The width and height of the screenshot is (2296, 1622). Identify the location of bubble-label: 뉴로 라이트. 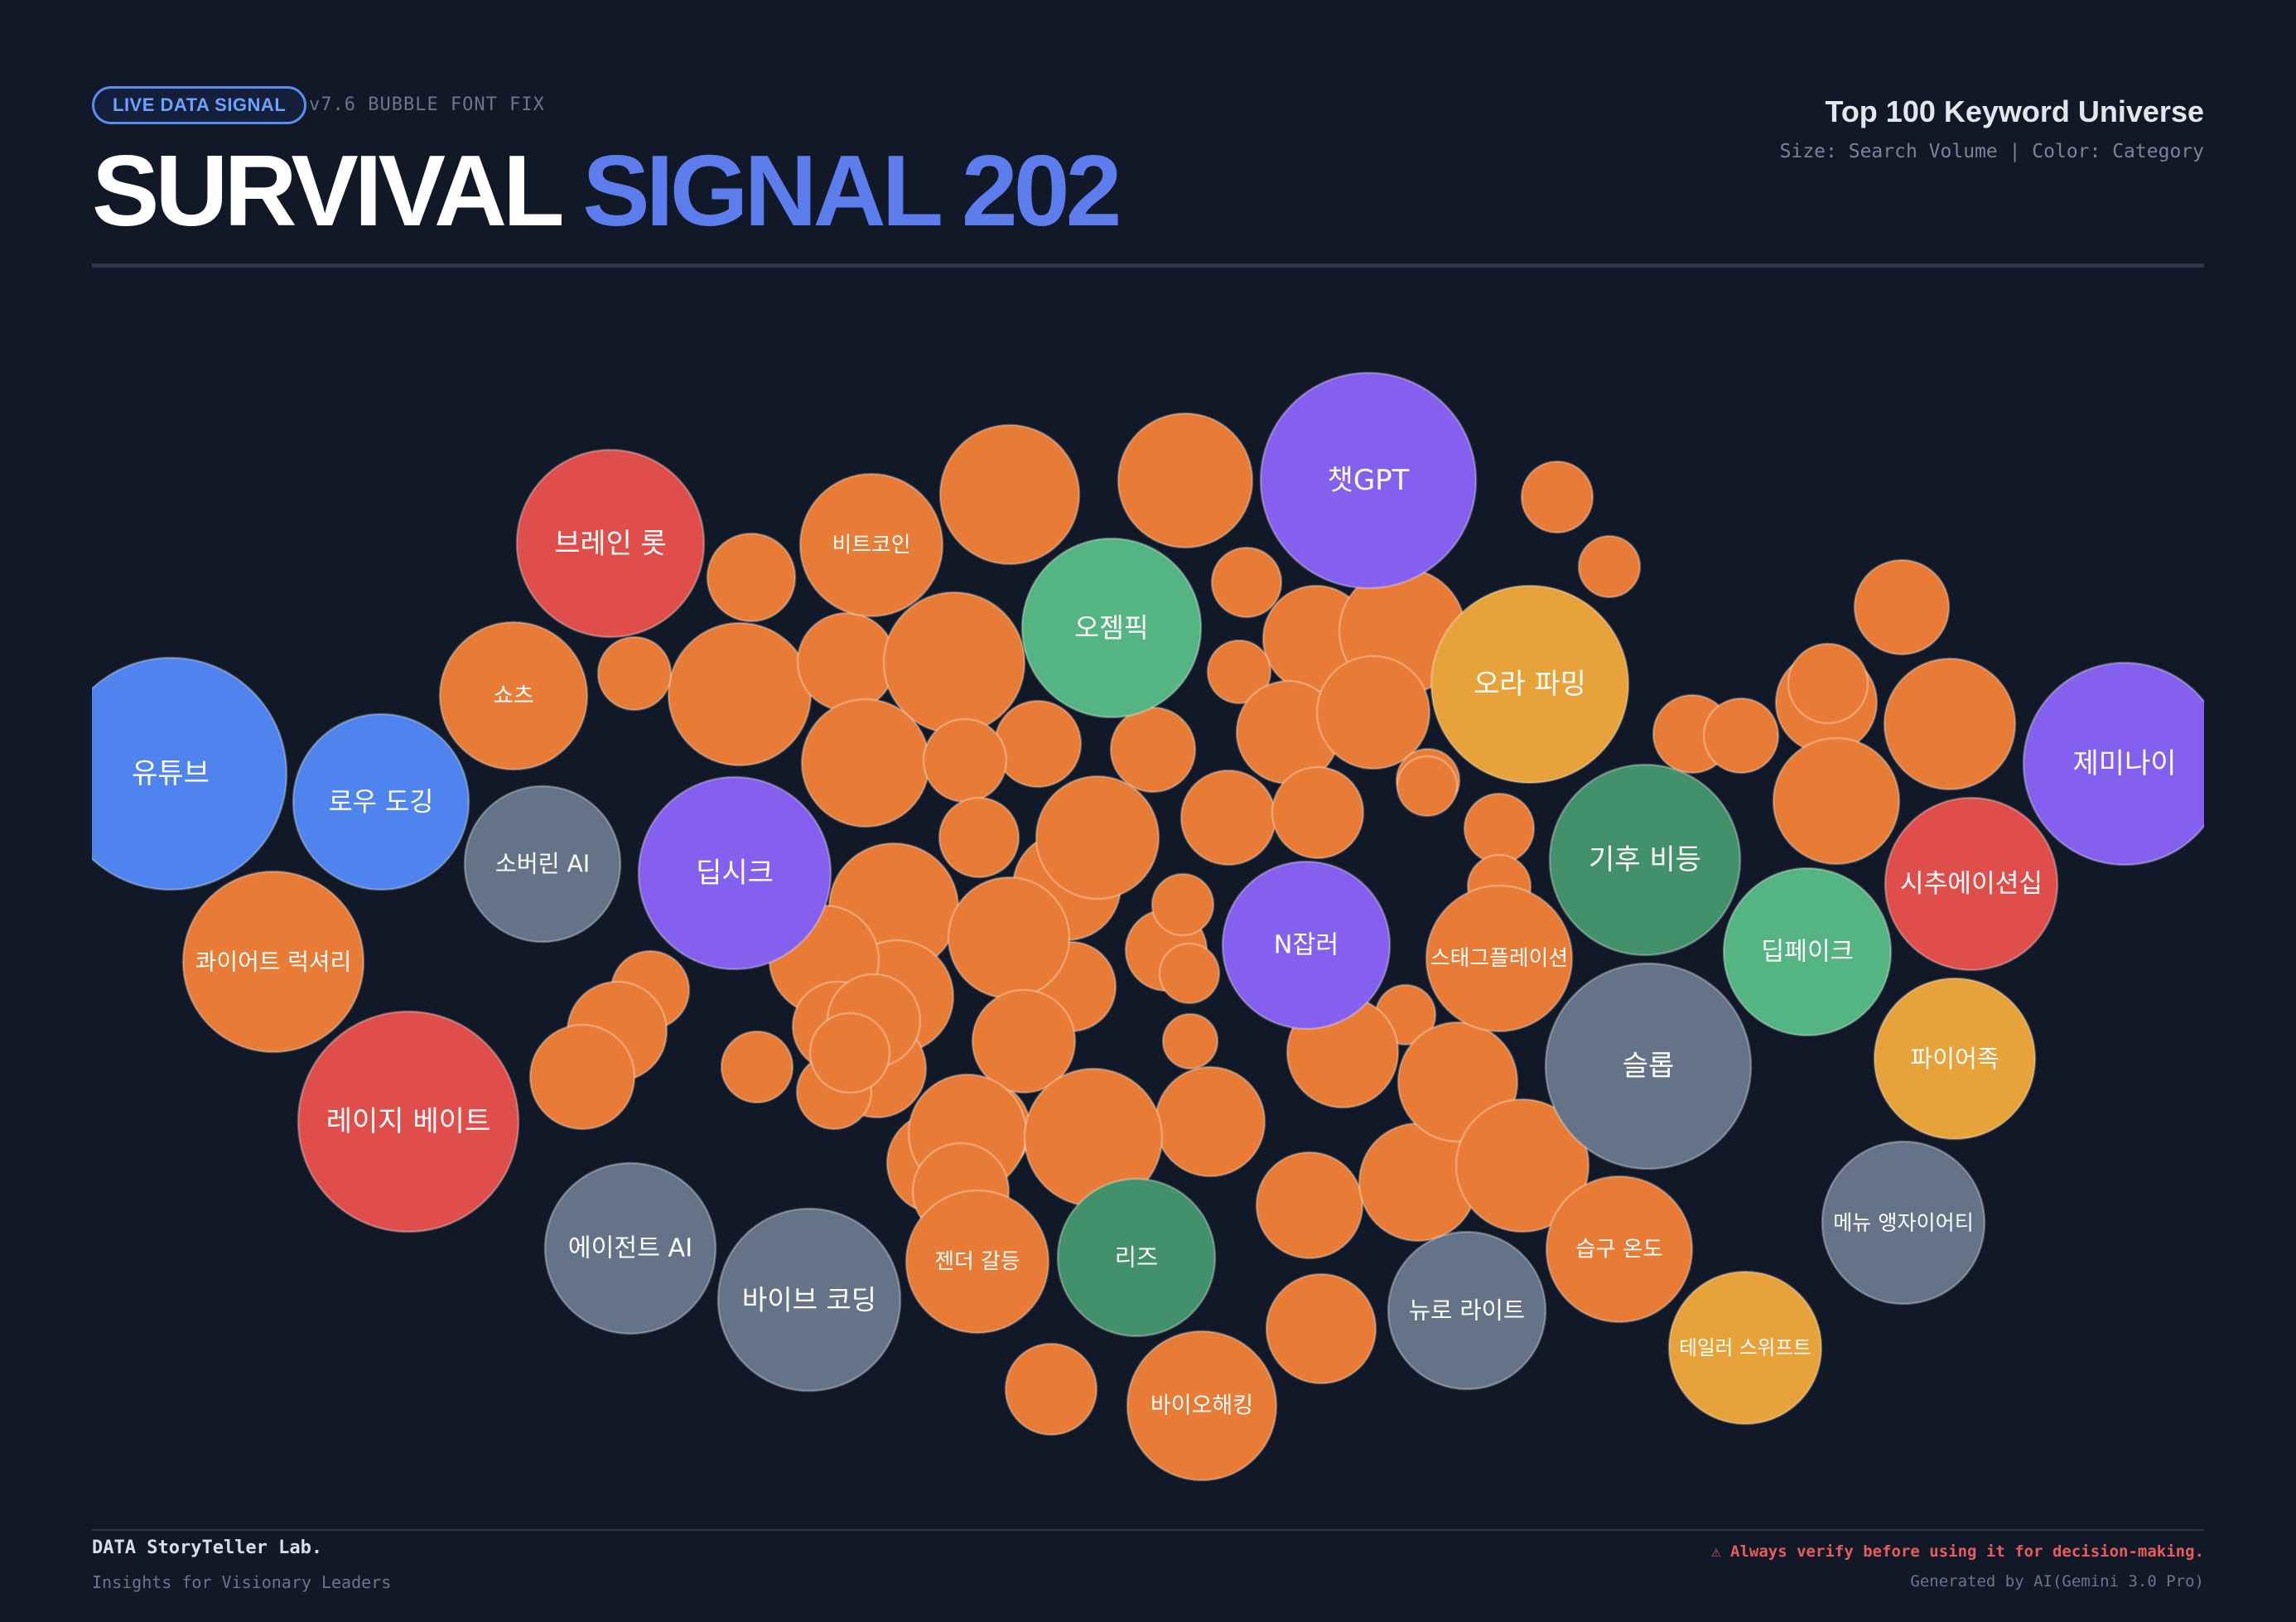
(1467, 1311).